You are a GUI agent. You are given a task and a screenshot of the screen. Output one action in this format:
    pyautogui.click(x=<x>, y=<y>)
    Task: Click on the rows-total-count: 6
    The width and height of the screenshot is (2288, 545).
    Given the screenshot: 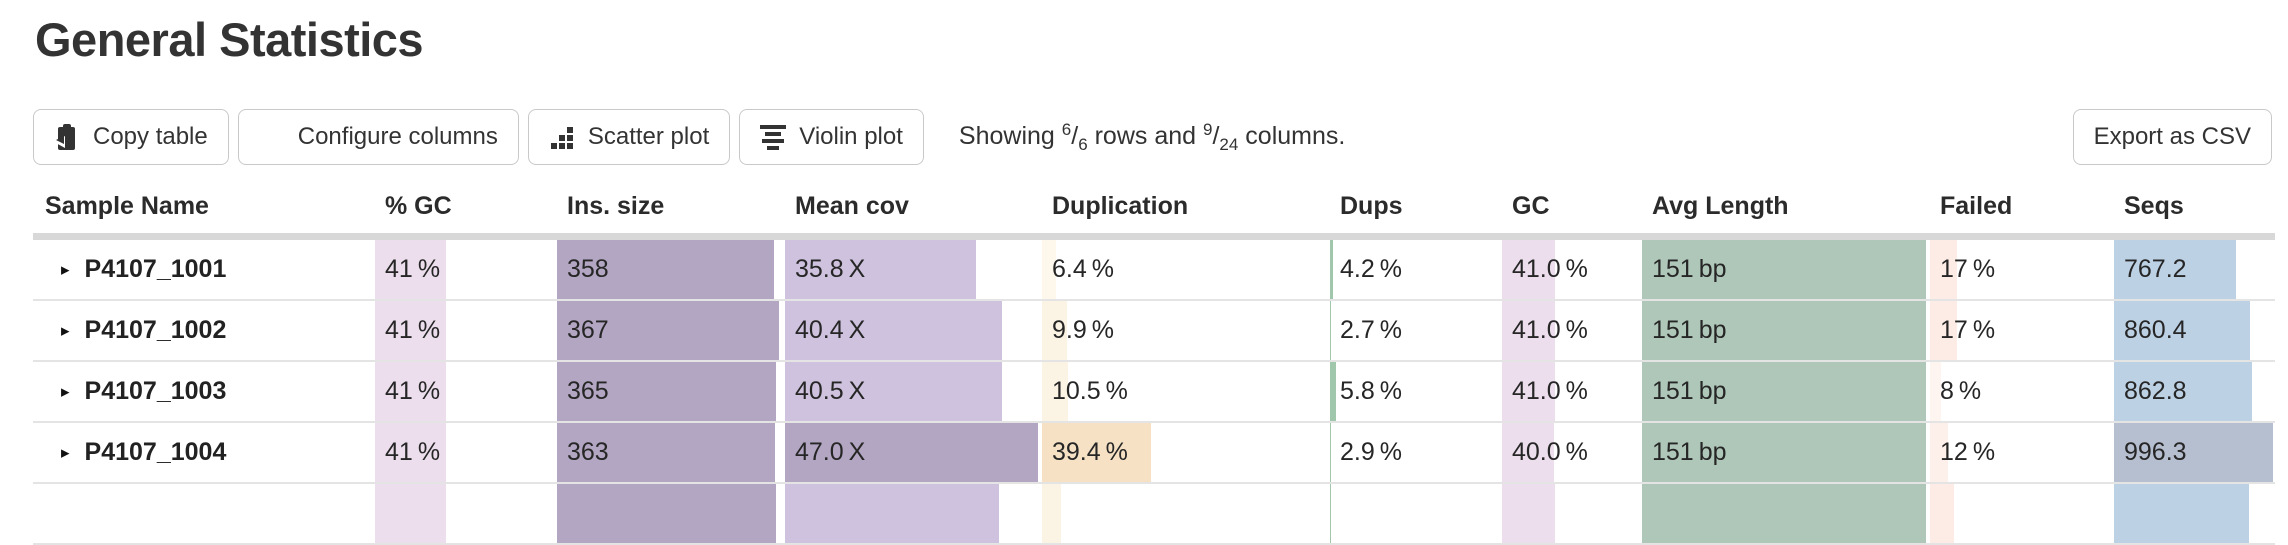 What is the action you would take?
    pyautogui.click(x=1083, y=144)
    